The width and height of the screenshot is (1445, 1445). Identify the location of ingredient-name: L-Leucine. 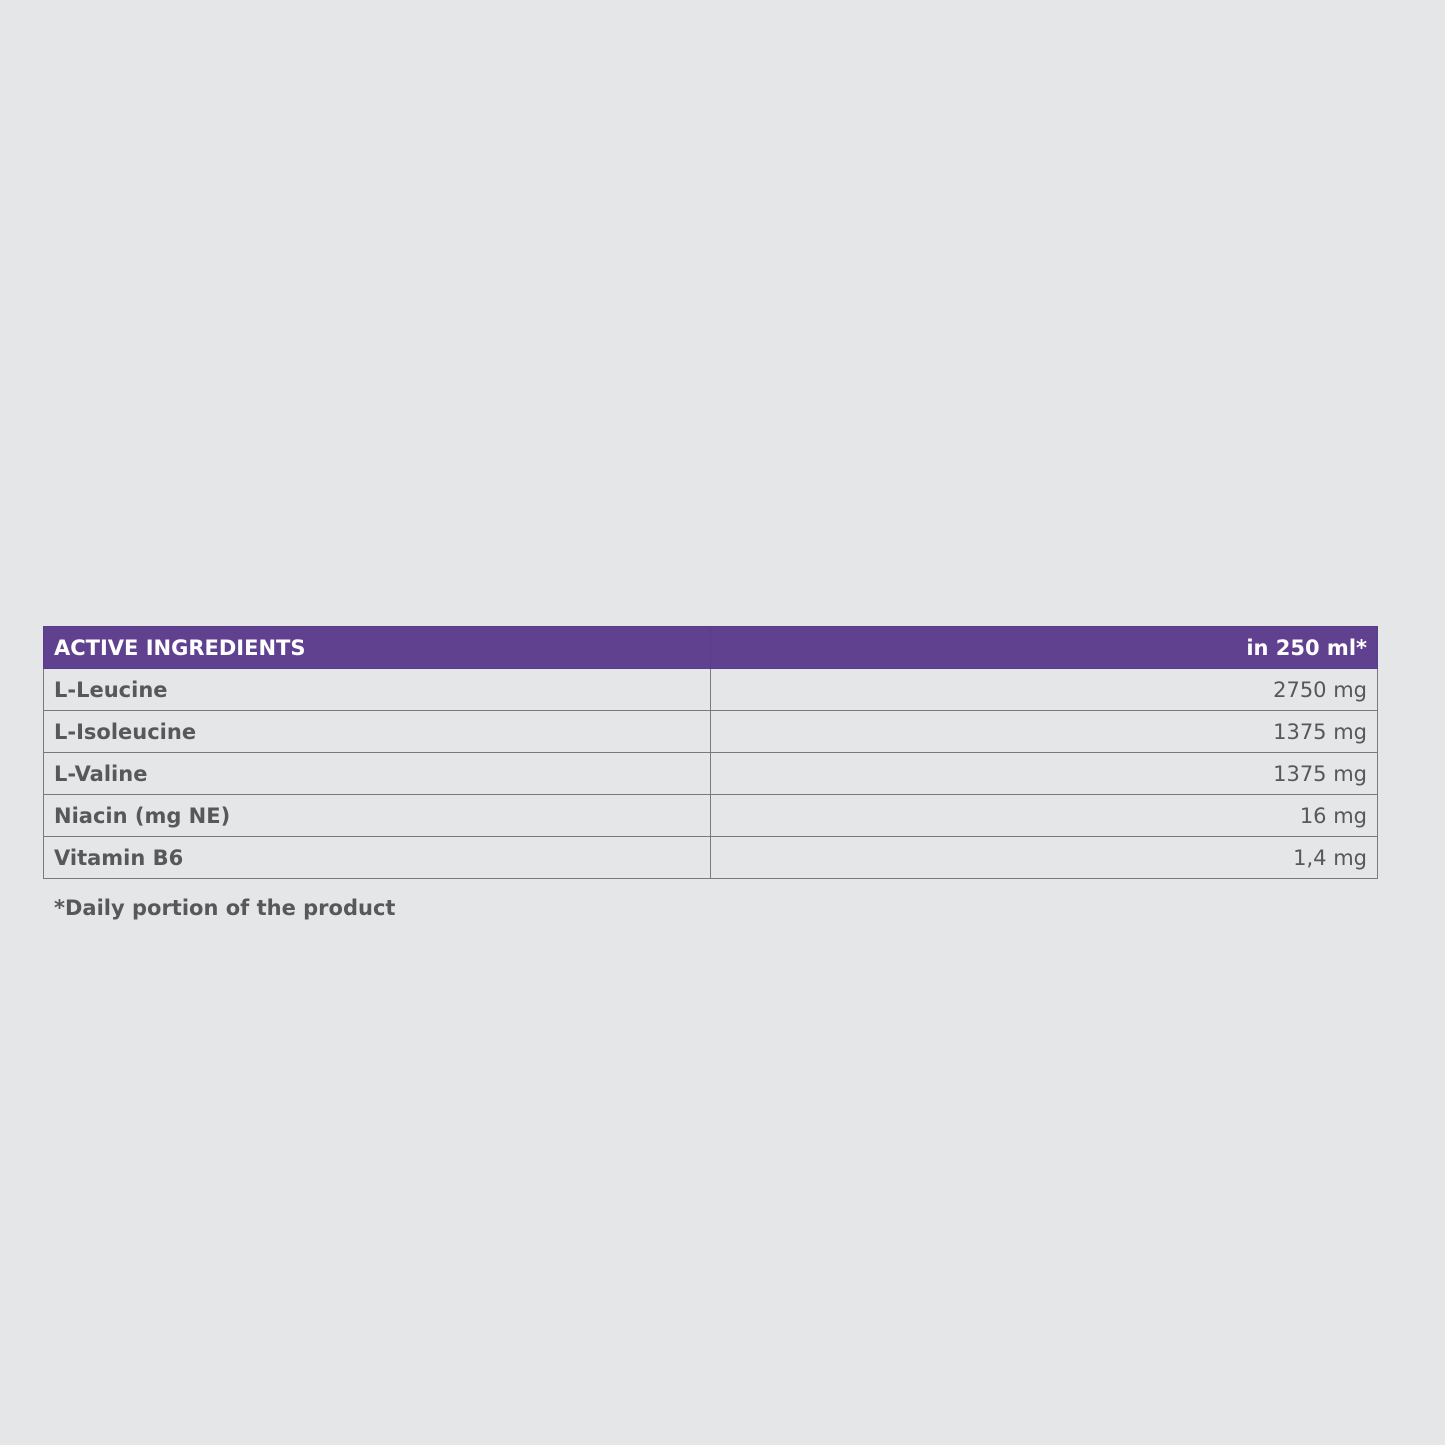
(377, 689).